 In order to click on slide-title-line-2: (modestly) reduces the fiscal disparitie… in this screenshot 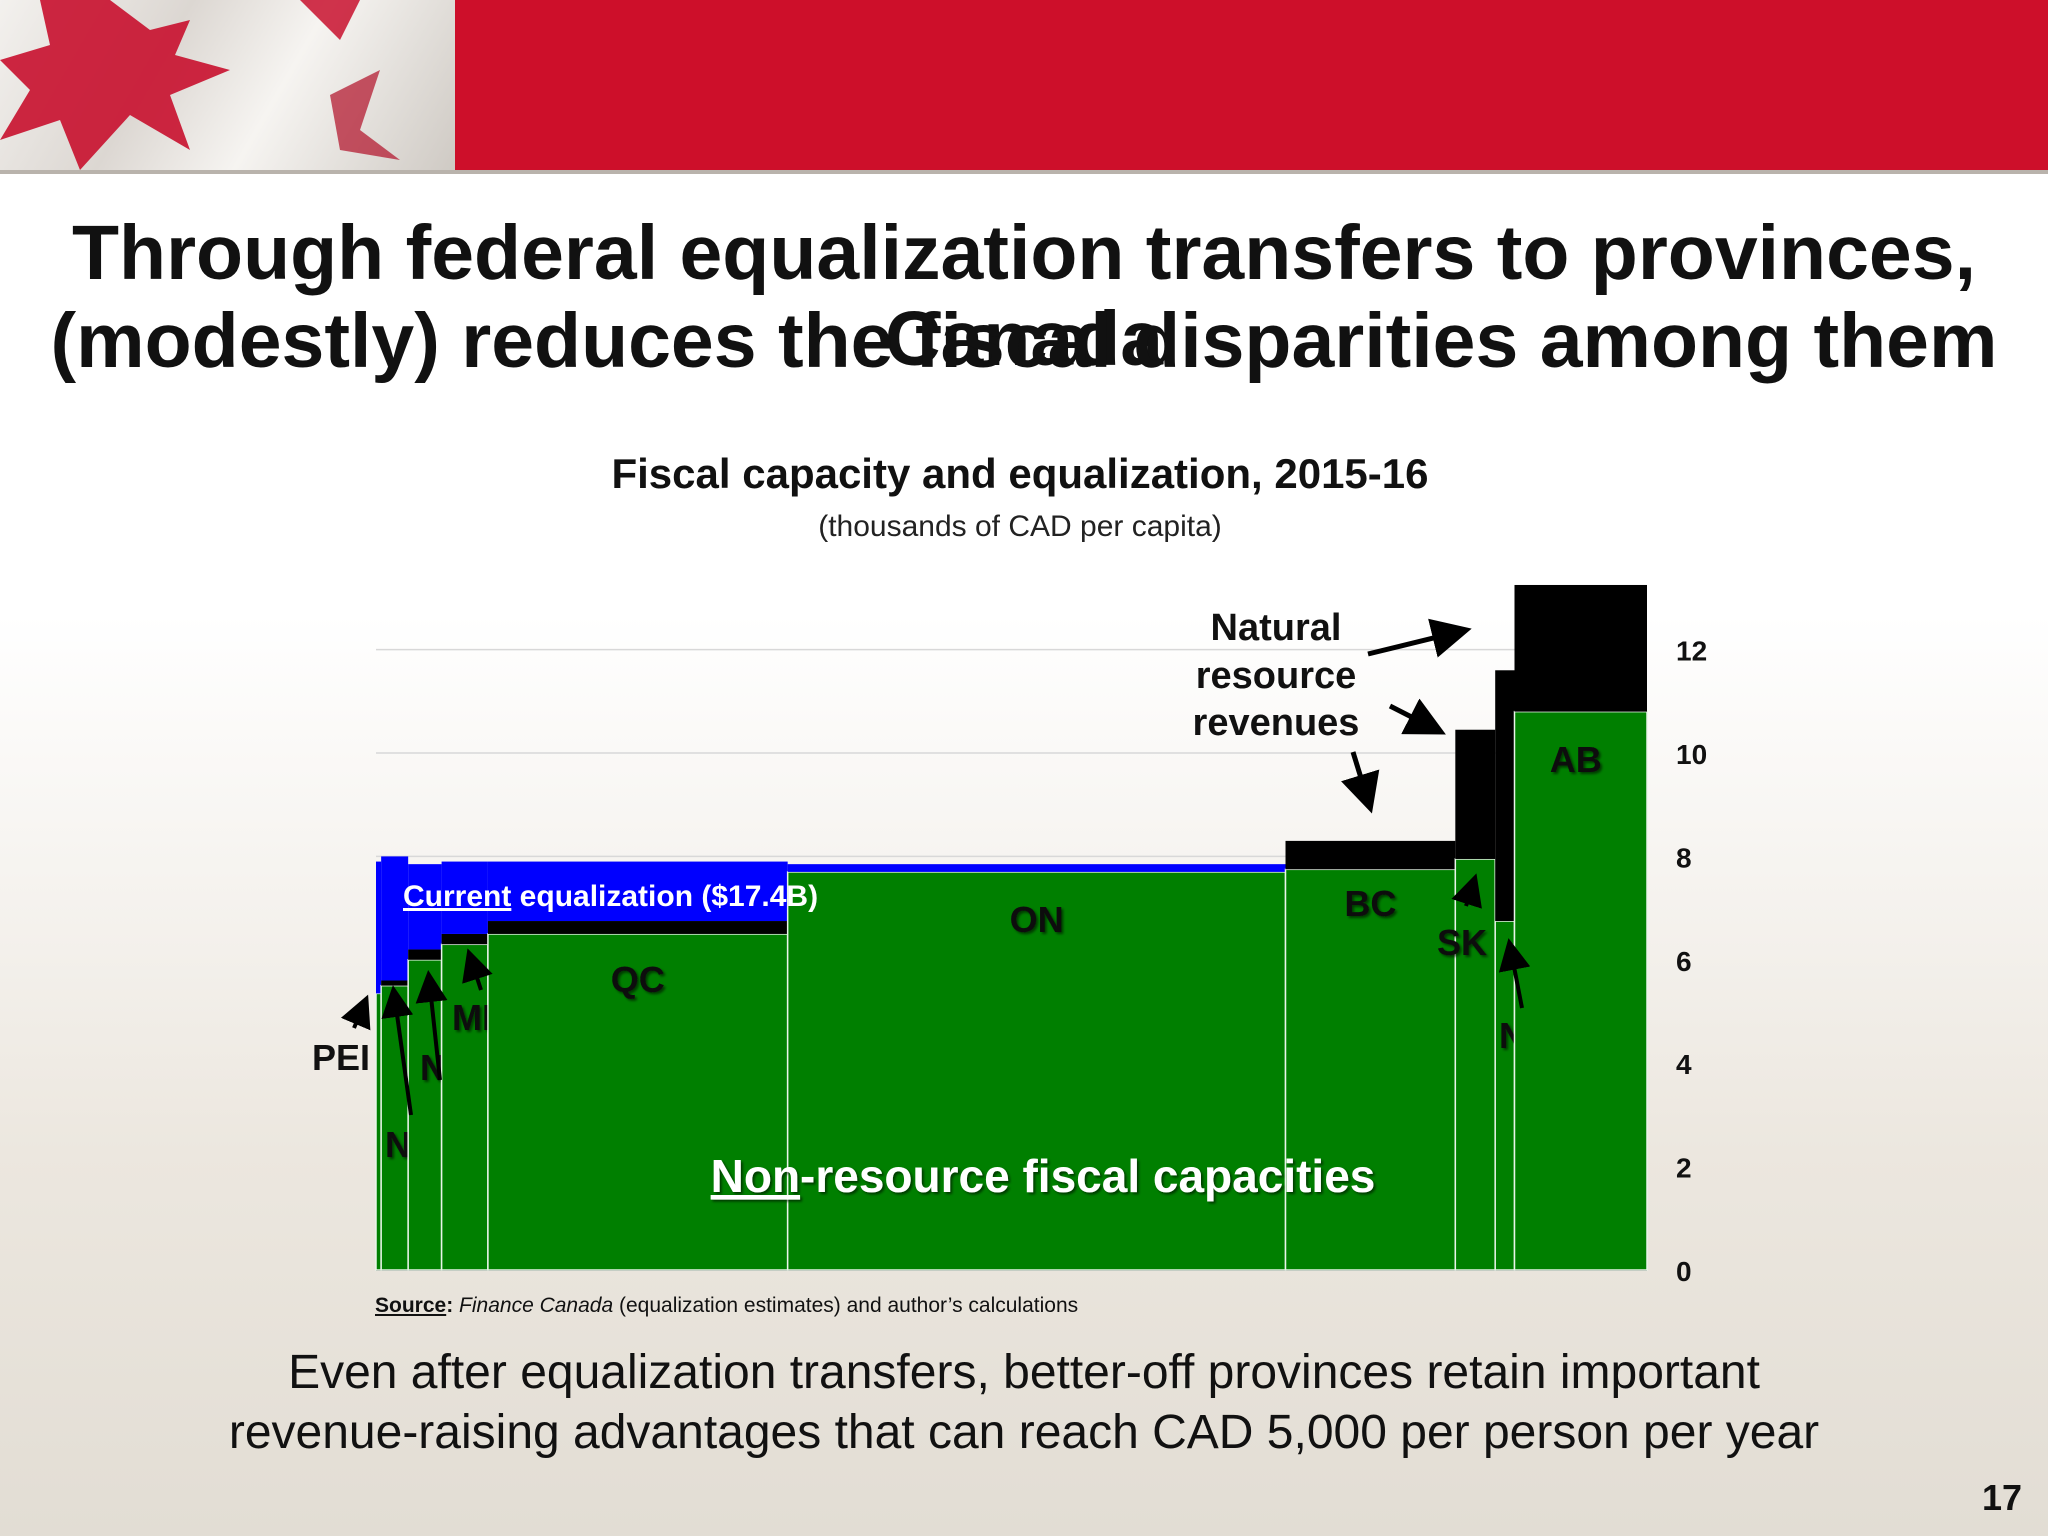, I will do `click(1024, 341)`.